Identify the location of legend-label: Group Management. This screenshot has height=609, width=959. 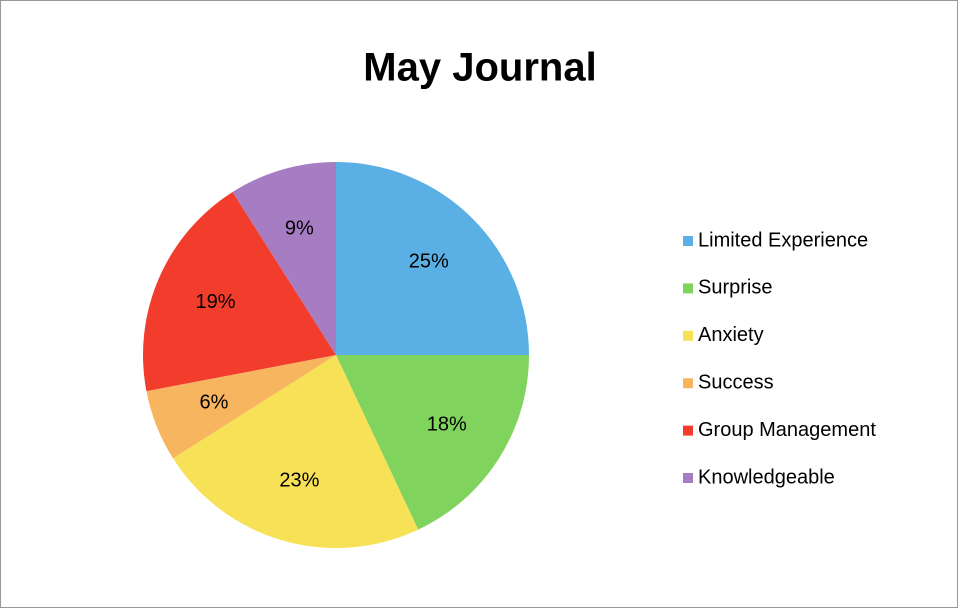
(787, 430).